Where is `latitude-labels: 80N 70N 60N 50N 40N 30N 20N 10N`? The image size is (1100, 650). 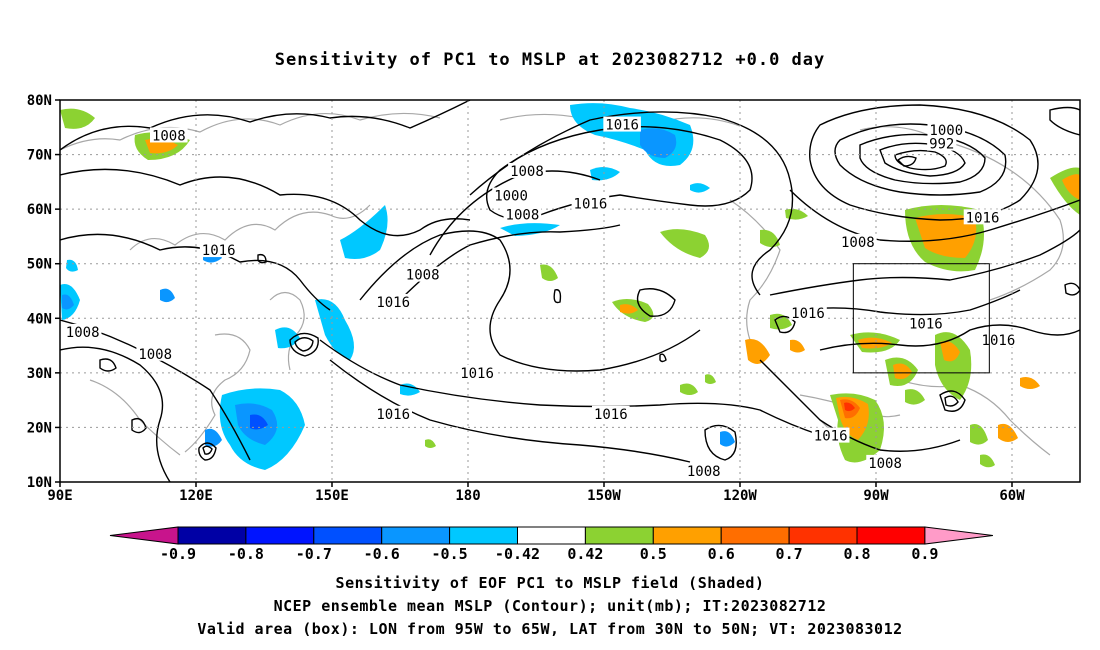 latitude-labels: 80N 70N 60N 50N 40N 30N 20N 10N is located at coordinates (43, 292).